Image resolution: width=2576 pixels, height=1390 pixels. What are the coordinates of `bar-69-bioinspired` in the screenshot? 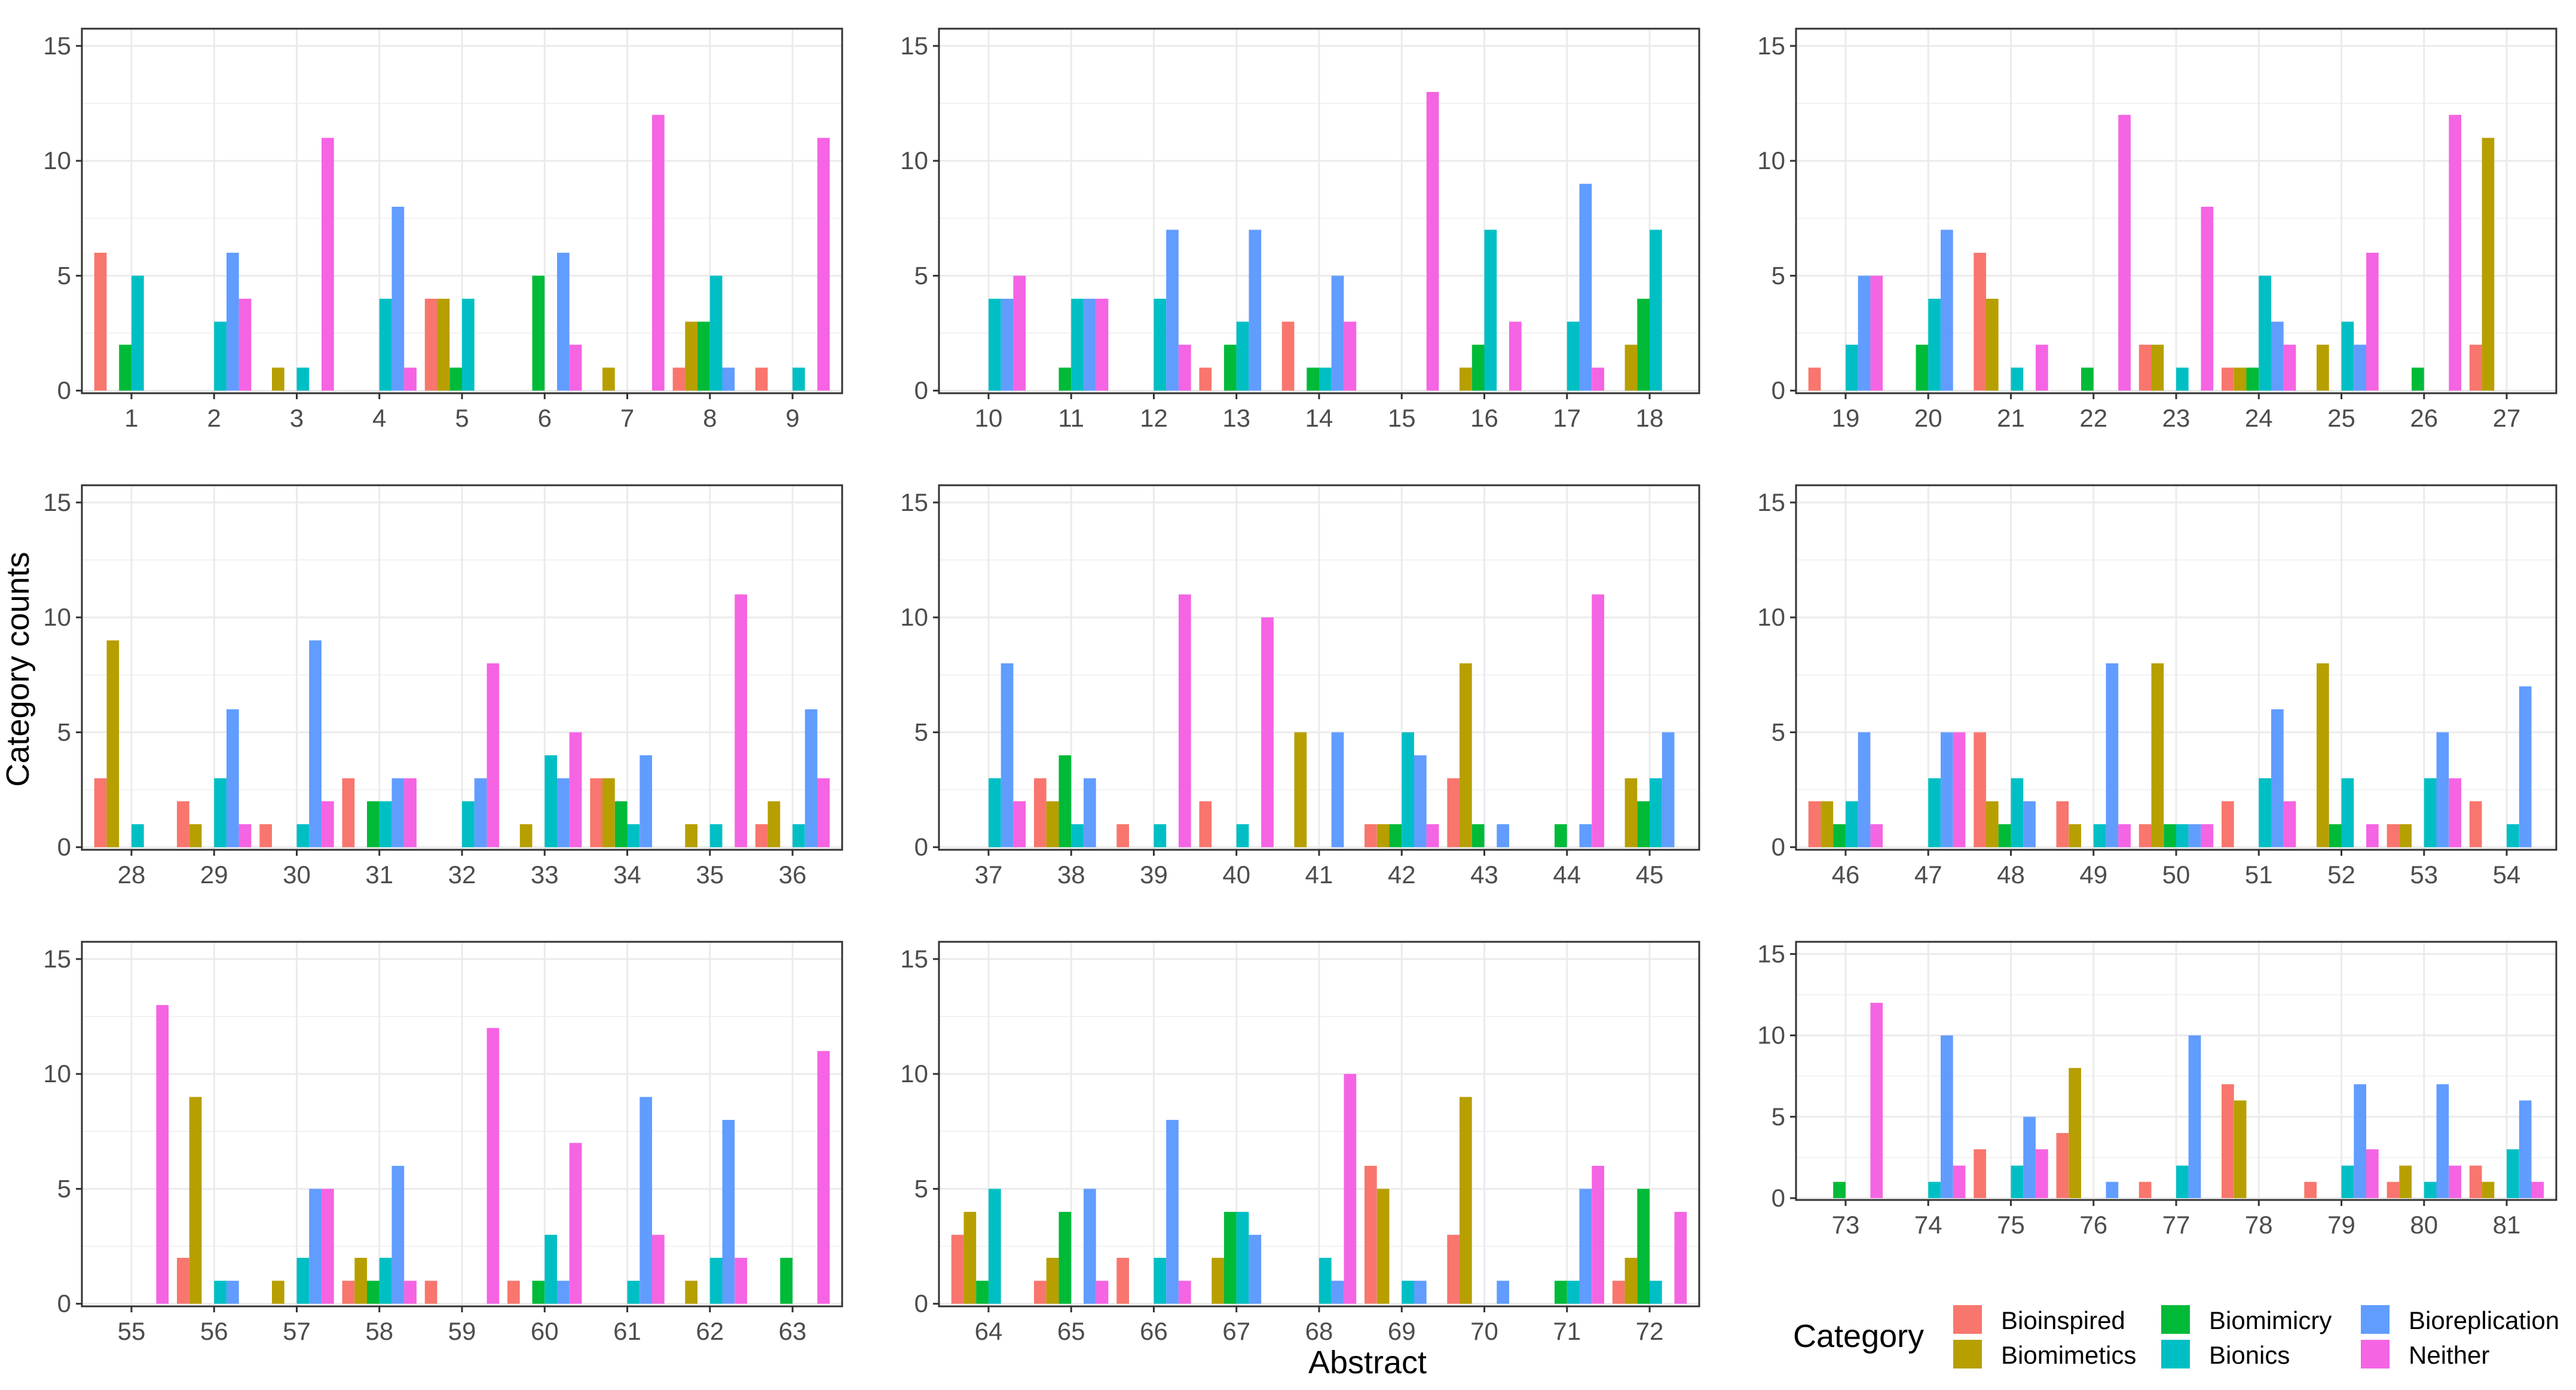 It's located at (1371, 1234).